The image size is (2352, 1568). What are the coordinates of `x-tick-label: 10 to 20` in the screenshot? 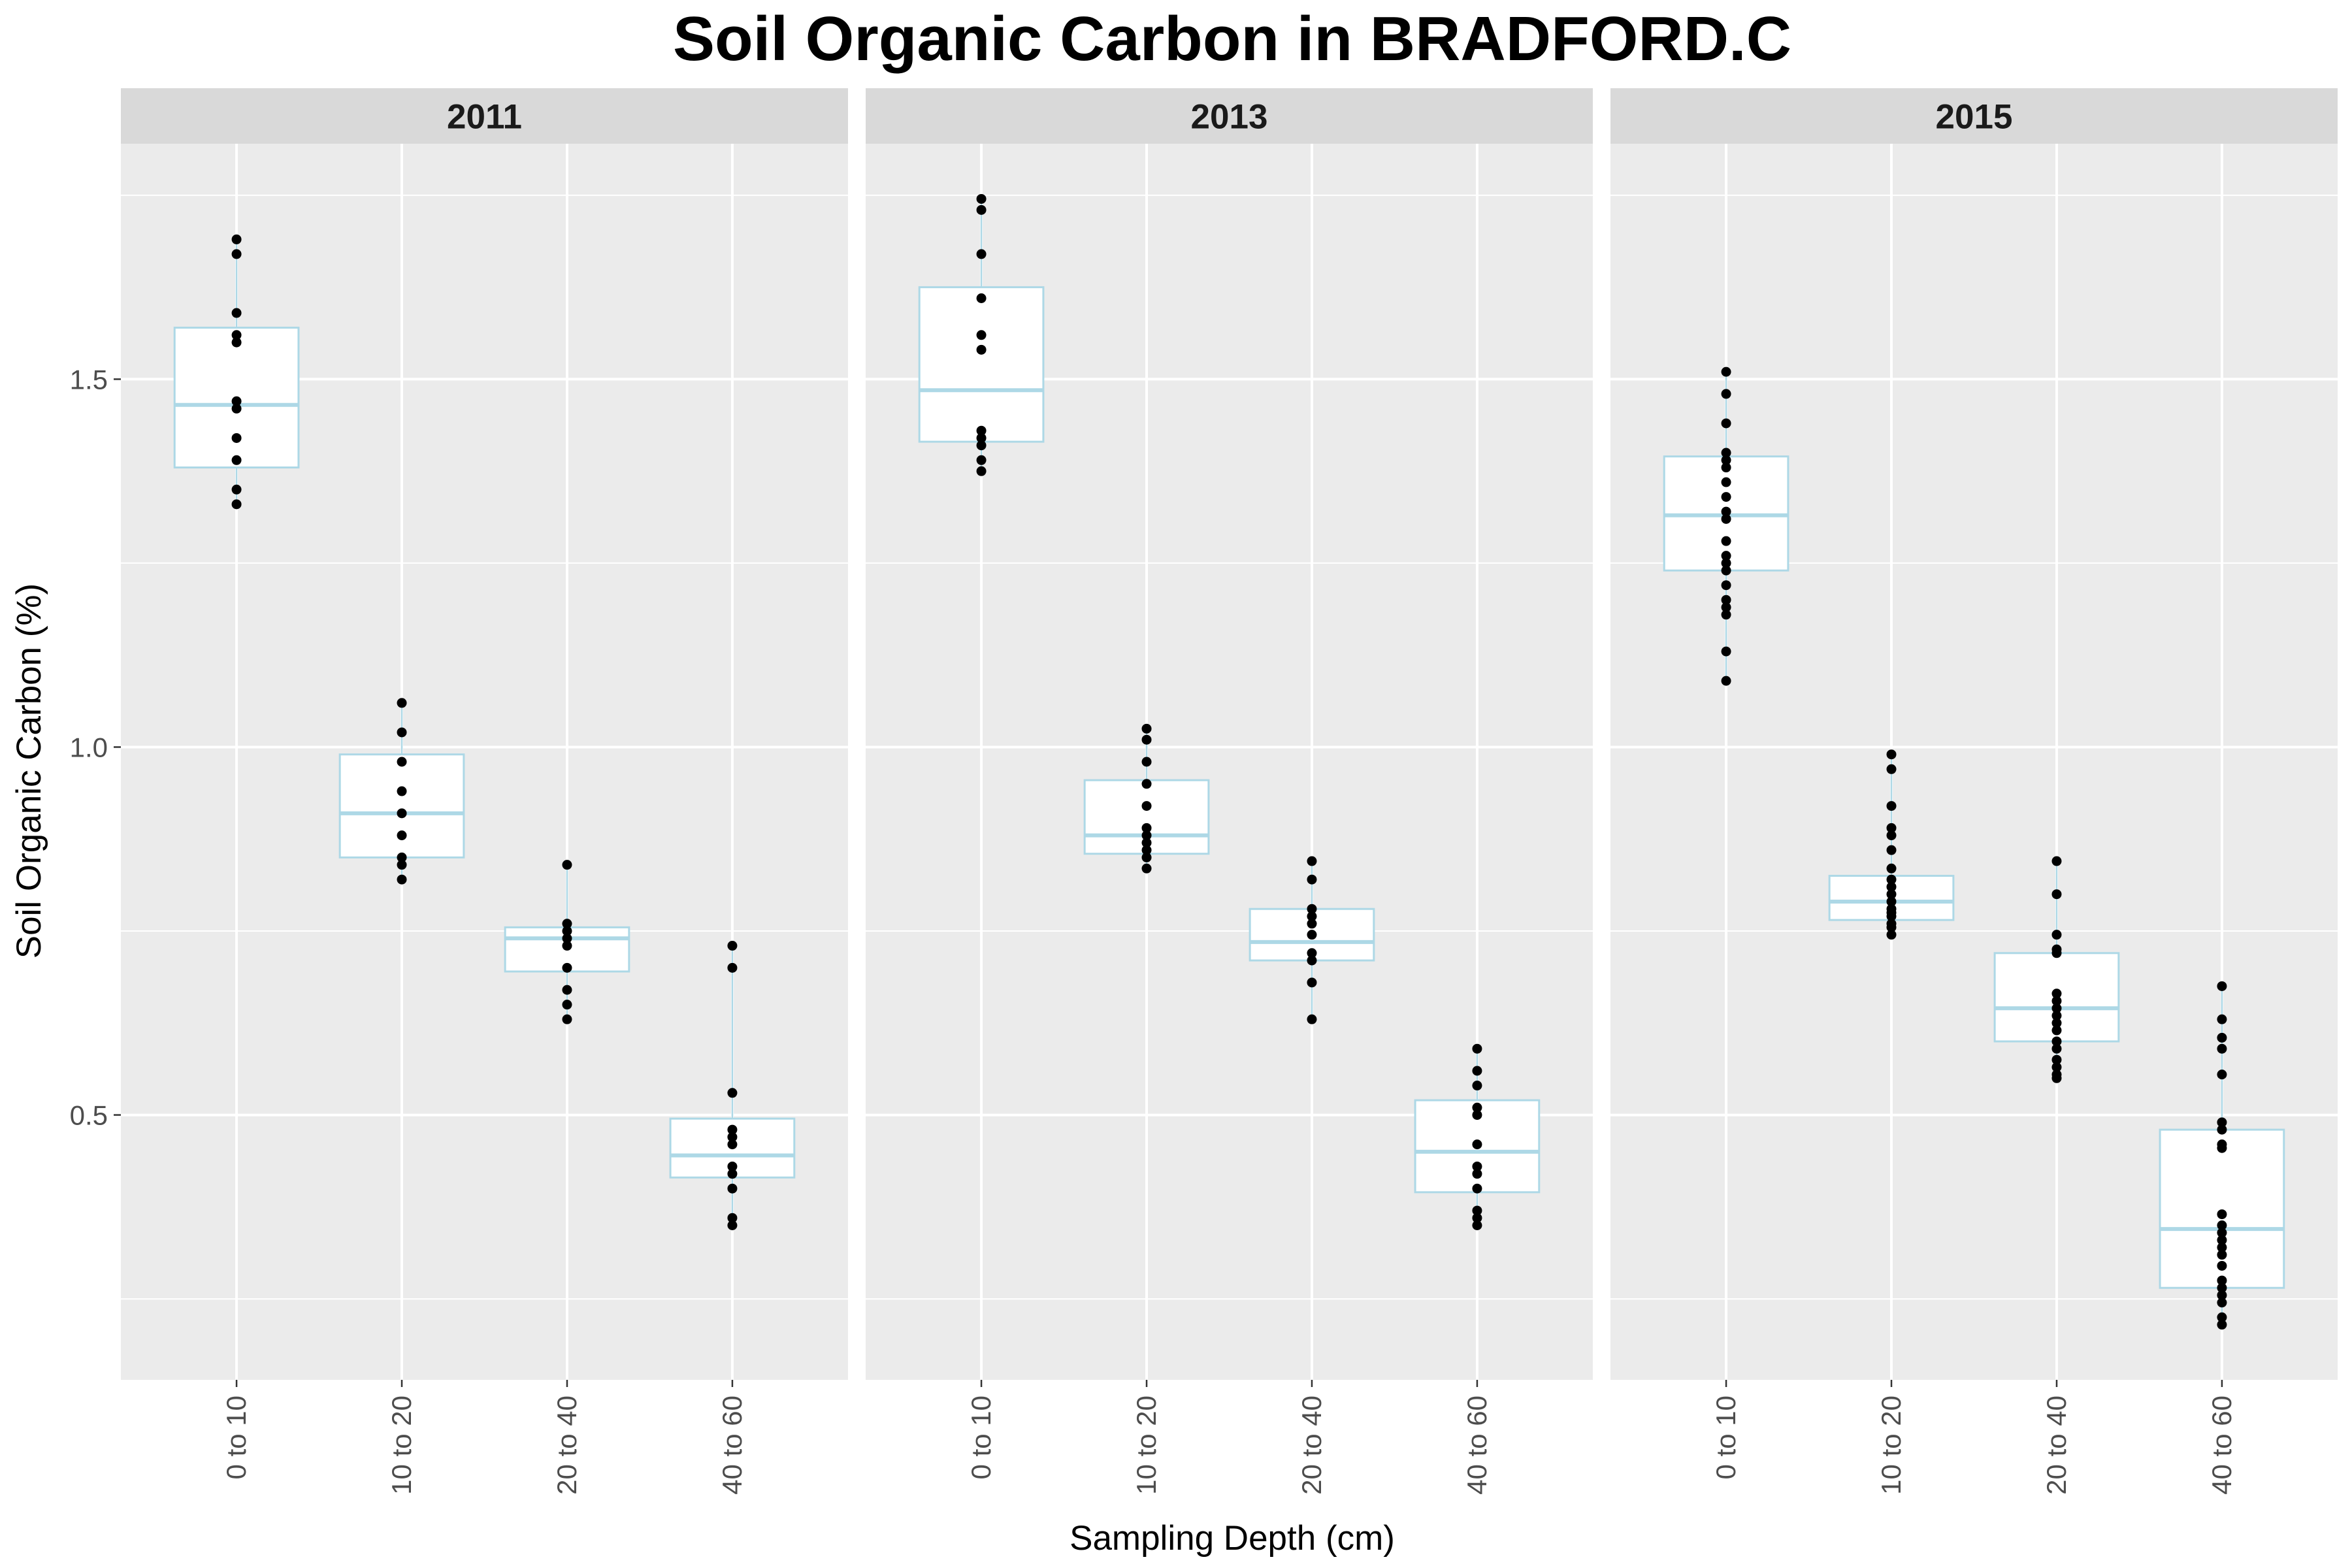 It's located at (1146, 1445).